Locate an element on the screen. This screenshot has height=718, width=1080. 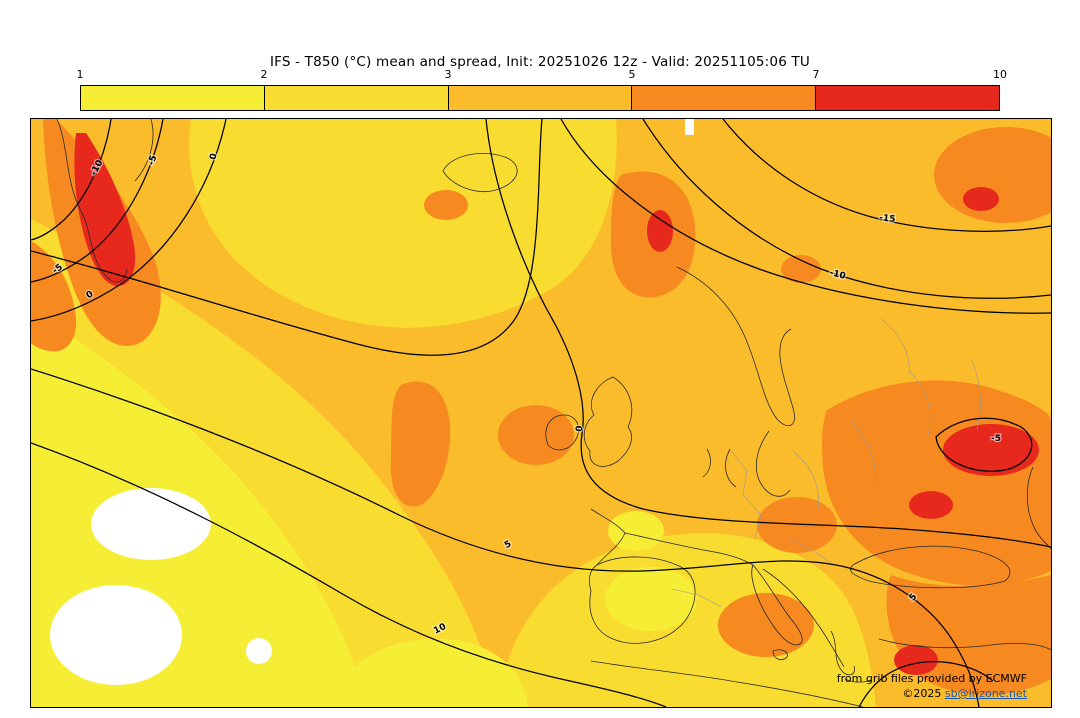
coastline-italy is located at coordinates (777, 605).